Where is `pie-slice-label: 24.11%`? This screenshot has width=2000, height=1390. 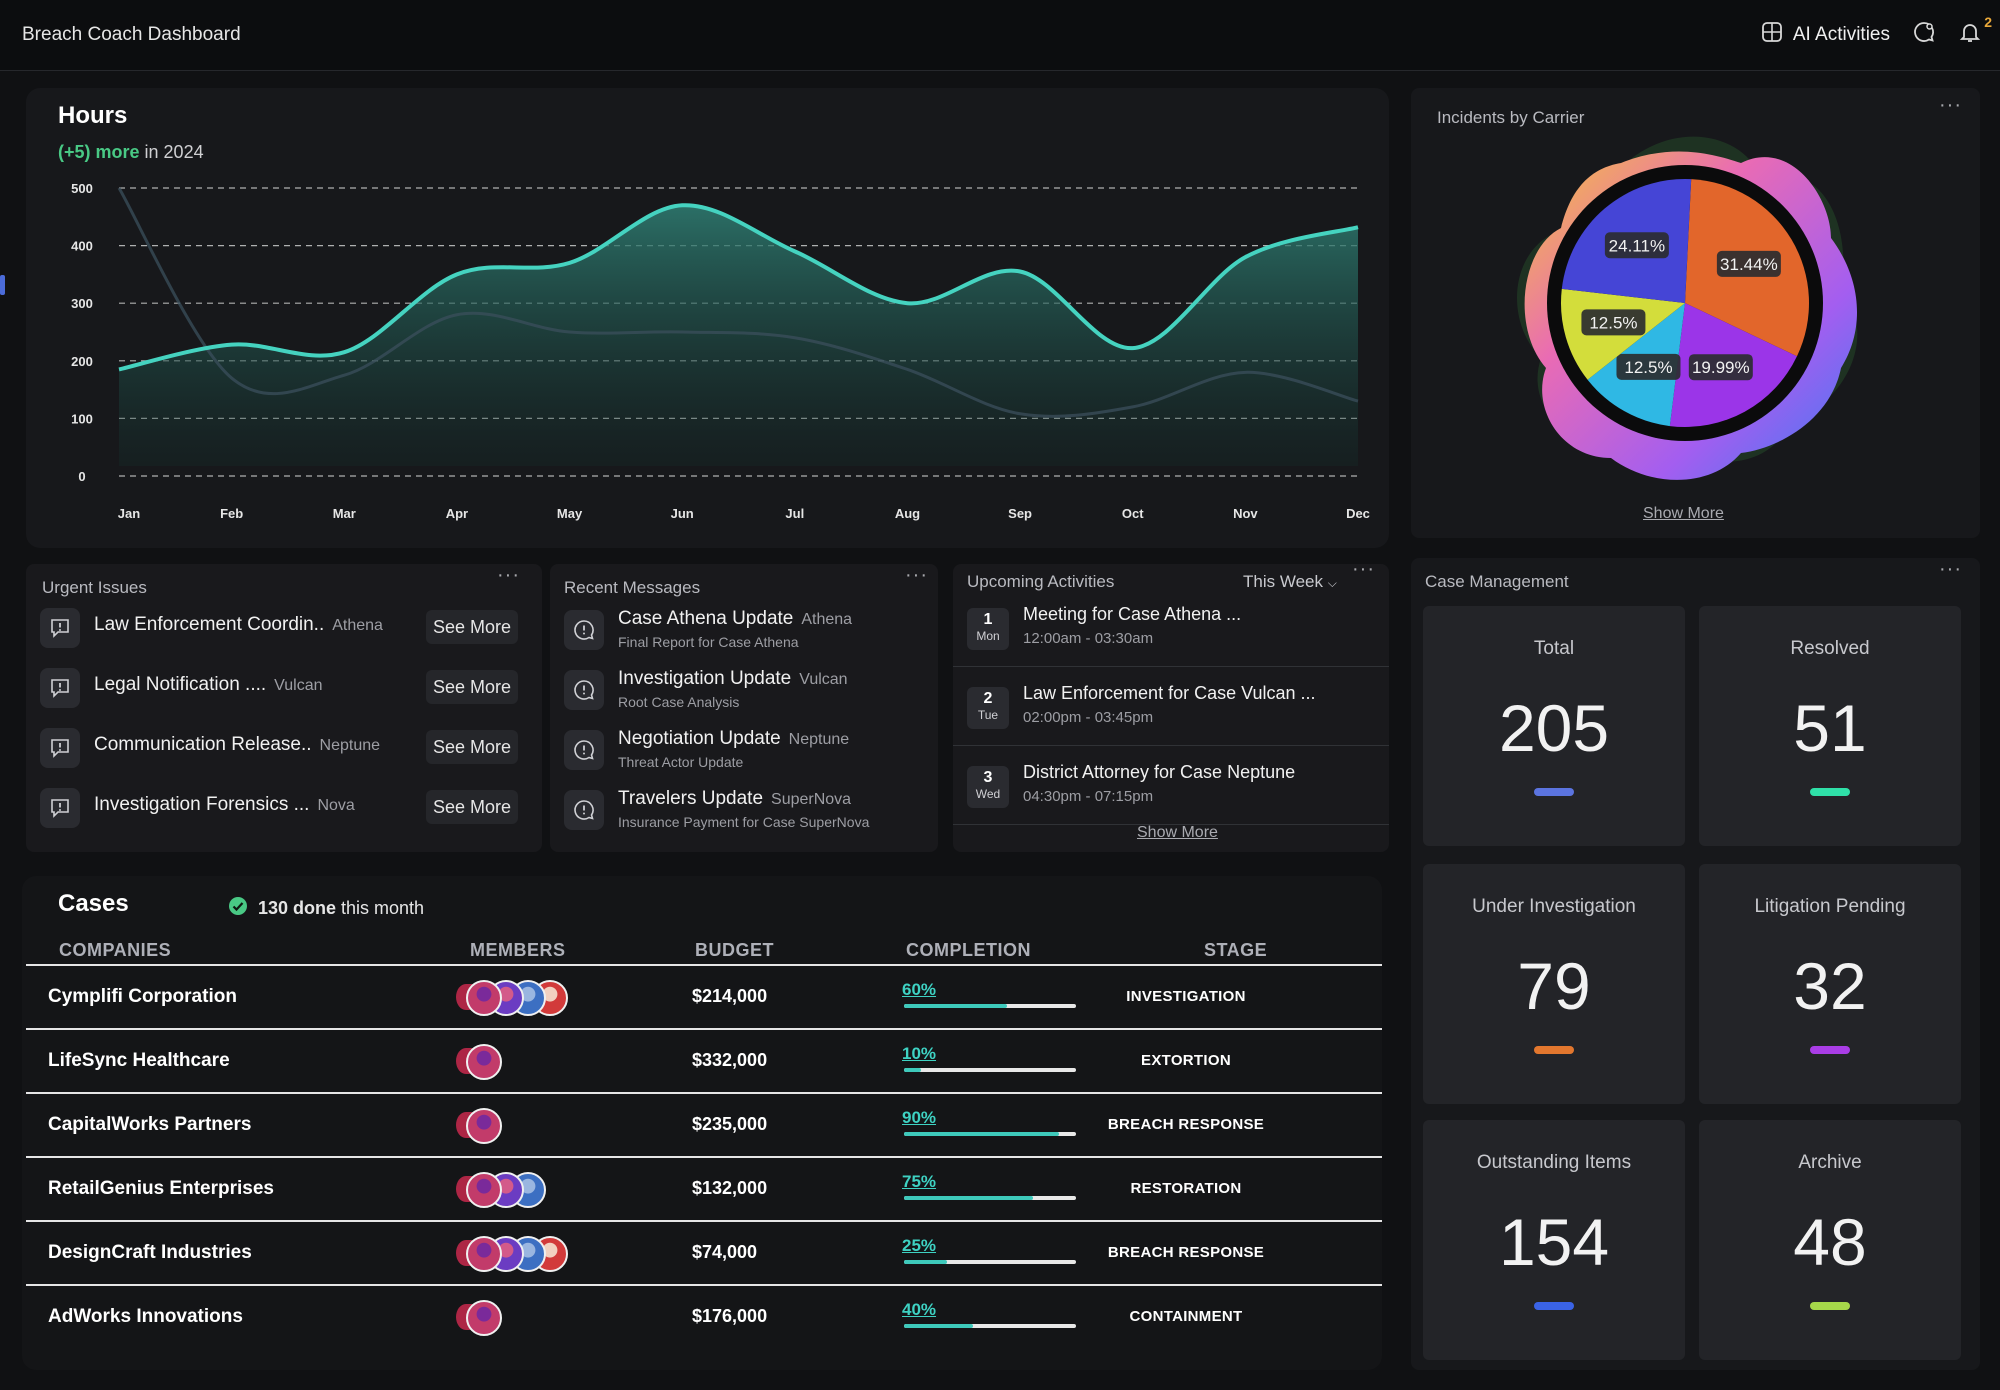
pie-slice-label: 24.11% is located at coordinates (1636, 245).